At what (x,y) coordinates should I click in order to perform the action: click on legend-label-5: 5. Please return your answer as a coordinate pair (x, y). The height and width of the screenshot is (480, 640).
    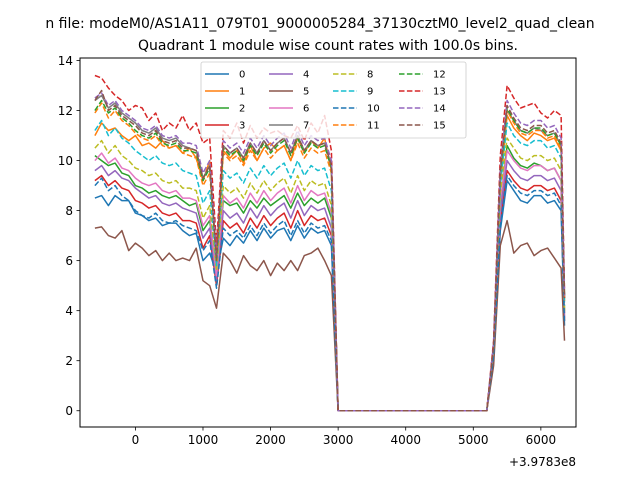
    Looking at the image, I should click on (306, 92).